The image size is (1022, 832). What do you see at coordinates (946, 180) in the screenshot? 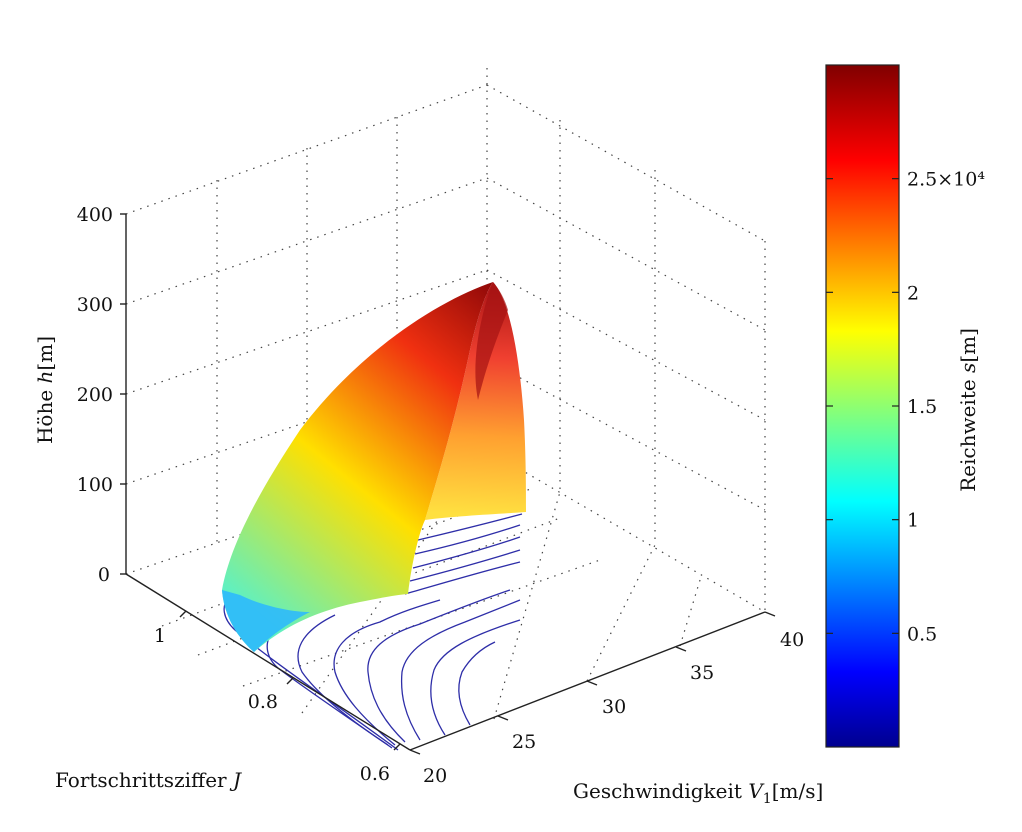
I see `colorbar-tick-label: 2.5×10⁴` at bounding box center [946, 180].